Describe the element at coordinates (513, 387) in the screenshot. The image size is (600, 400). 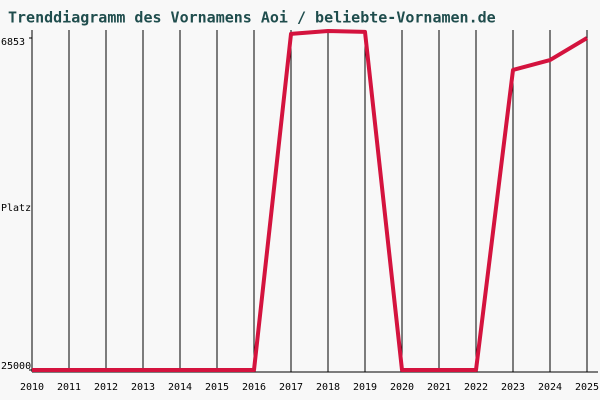
I see `x-tick-label: 2023` at that location.